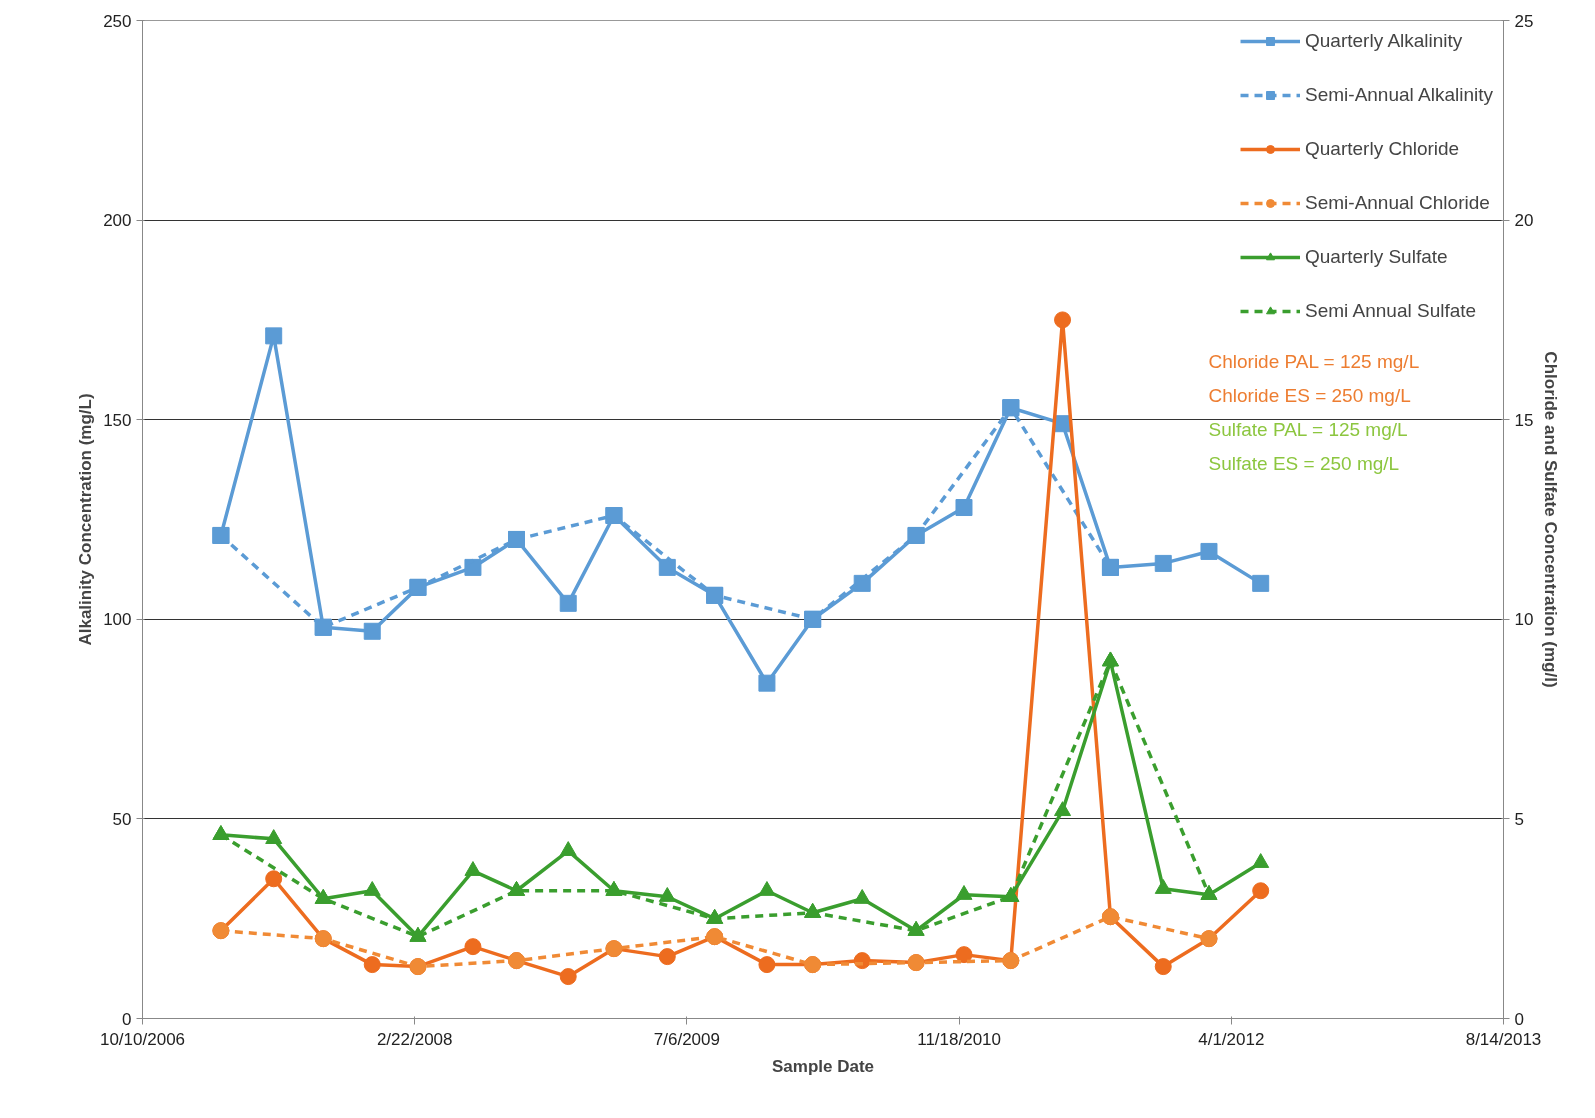 This screenshot has height=1118, width=1595. What do you see at coordinates (122, 819) in the screenshot?
I see `y-tick-label: 50` at bounding box center [122, 819].